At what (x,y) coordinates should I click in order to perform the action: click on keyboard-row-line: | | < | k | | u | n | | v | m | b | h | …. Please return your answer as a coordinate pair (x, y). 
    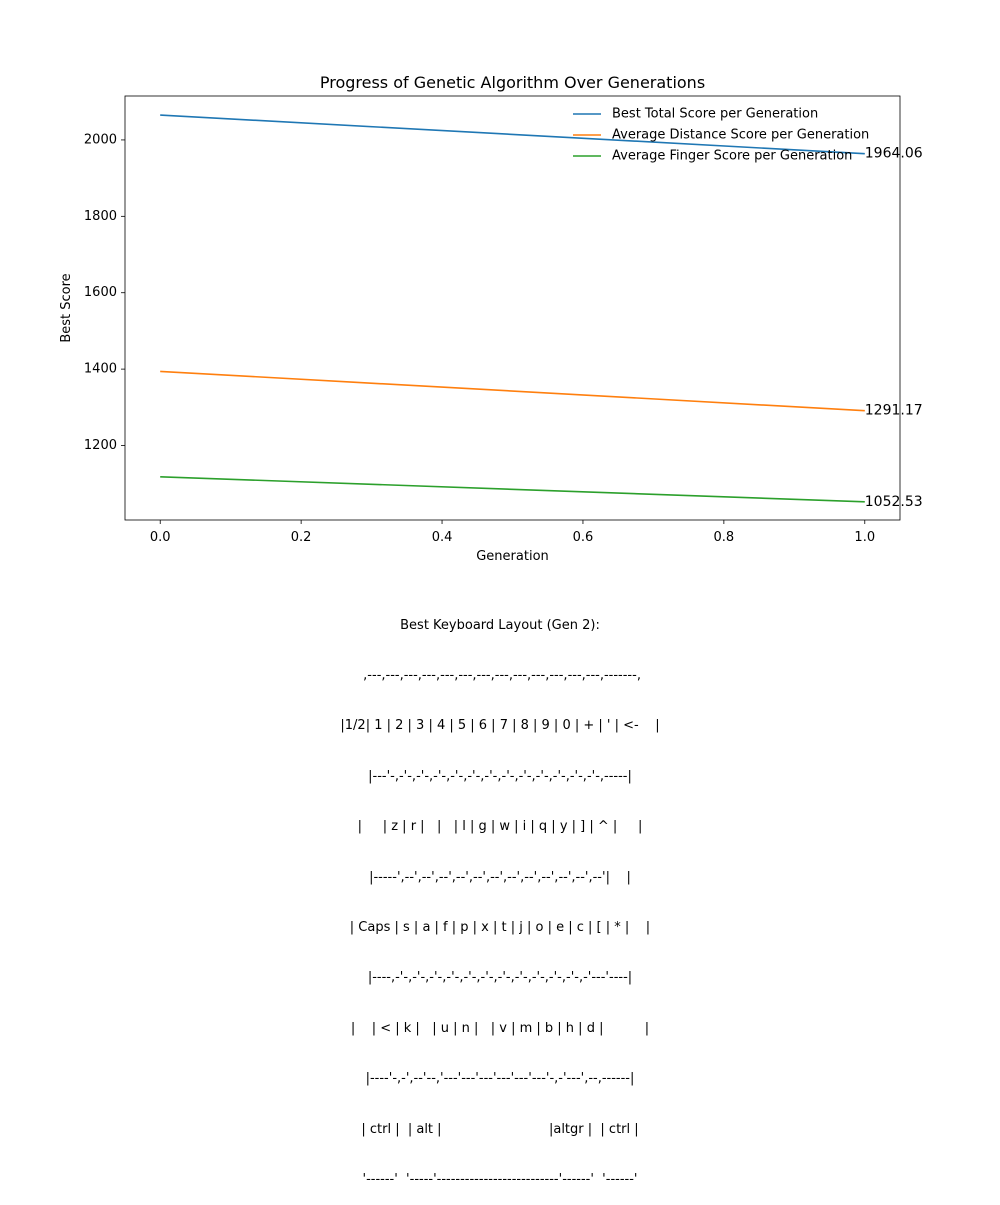
    Looking at the image, I should click on (500, 1028).